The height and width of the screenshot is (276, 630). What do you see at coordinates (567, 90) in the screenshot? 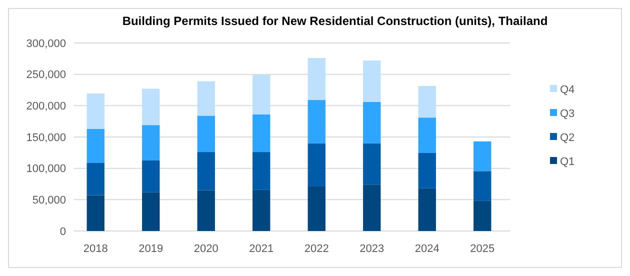
I see `legend-label: Q4` at bounding box center [567, 90].